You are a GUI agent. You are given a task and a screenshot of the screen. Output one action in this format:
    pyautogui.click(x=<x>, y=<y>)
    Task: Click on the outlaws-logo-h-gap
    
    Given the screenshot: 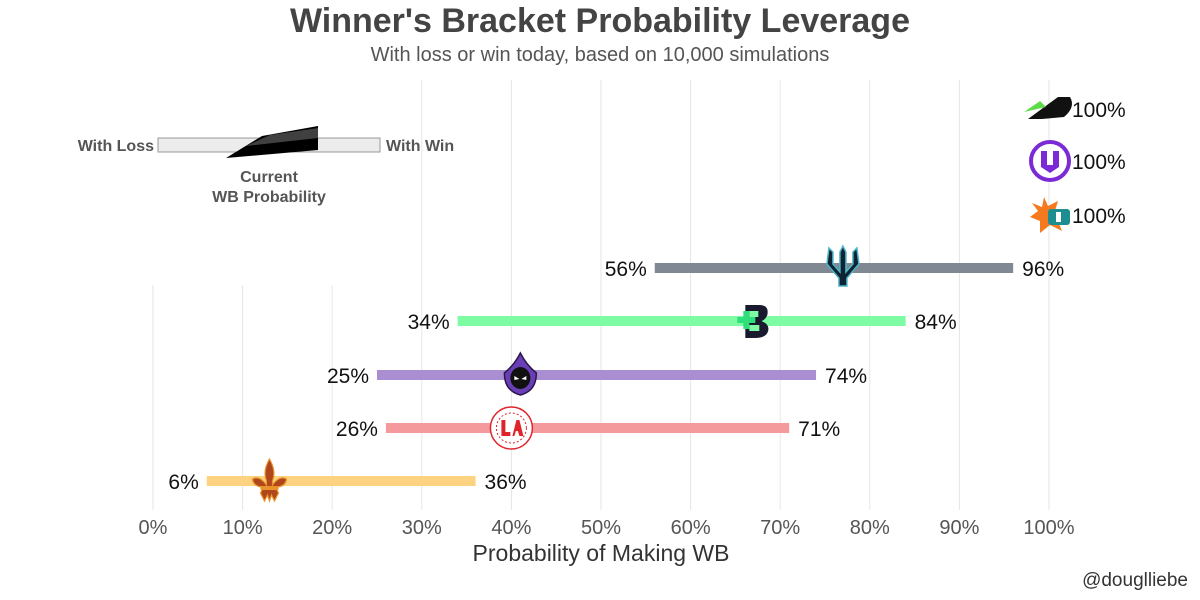 What is the action you would take?
    pyautogui.click(x=1058, y=217)
    